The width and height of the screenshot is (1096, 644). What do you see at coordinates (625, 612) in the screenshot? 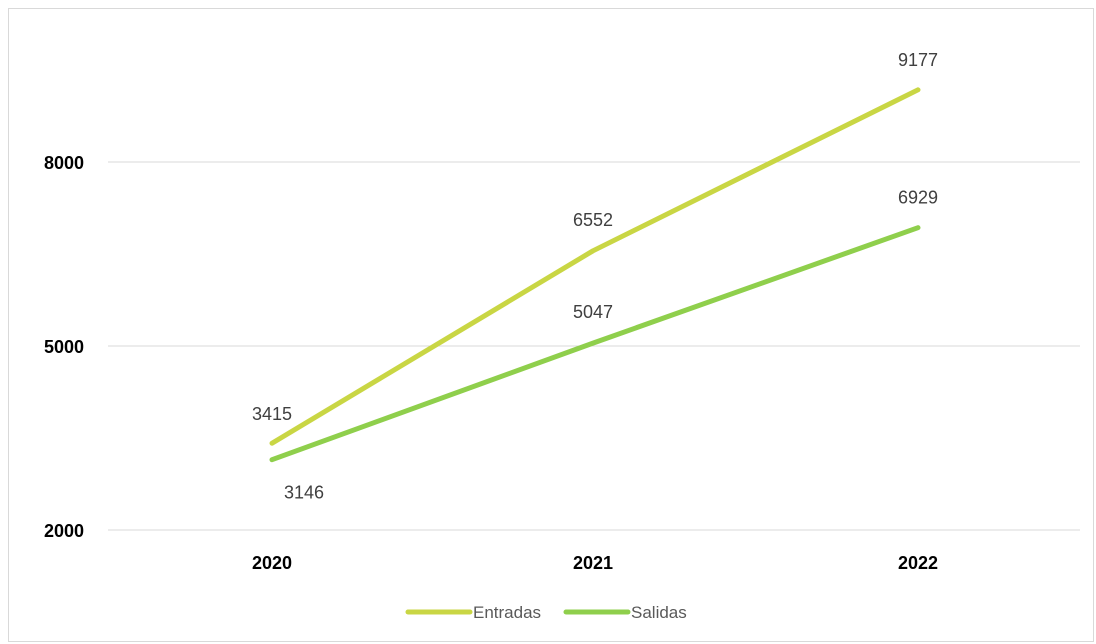
I see `legend-item-salidas: Salidas` at bounding box center [625, 612].